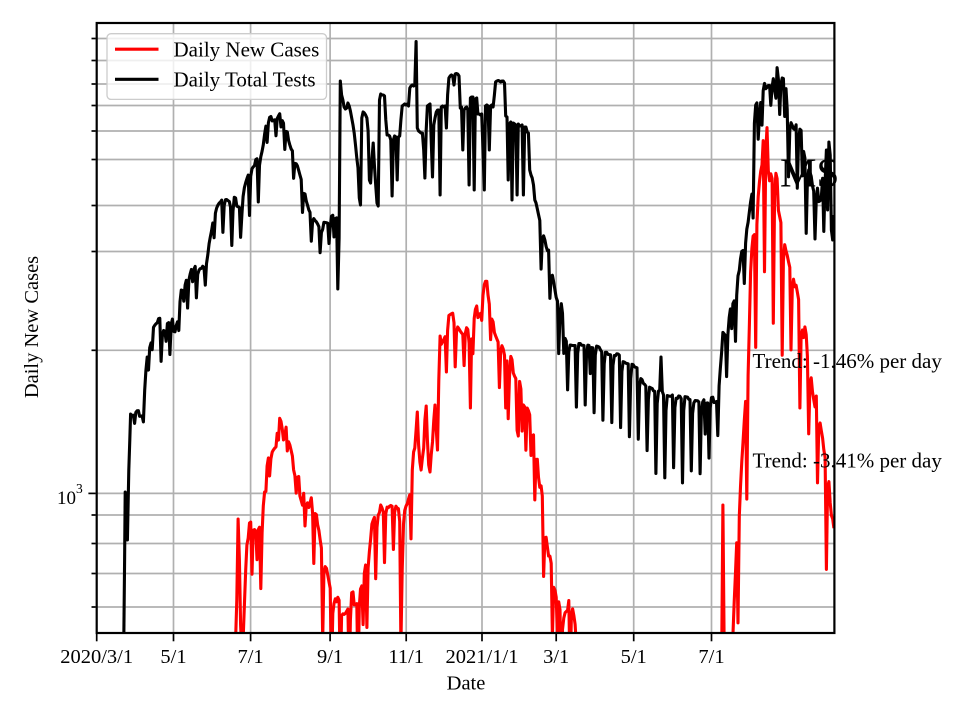  What do you see at coordinates (330, 657) in the screenshot?
I see `svg-text: 9/1` at bounding box center [330, 657].